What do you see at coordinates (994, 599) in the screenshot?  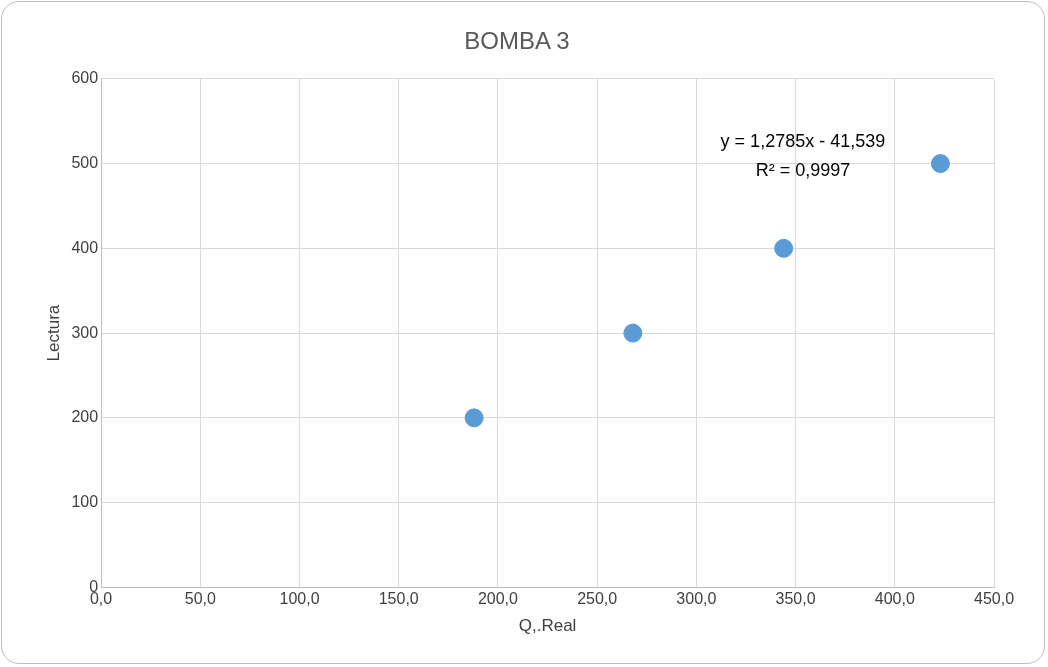 I see `x-tick-label: 450,0` at bounding box center [994, 599].